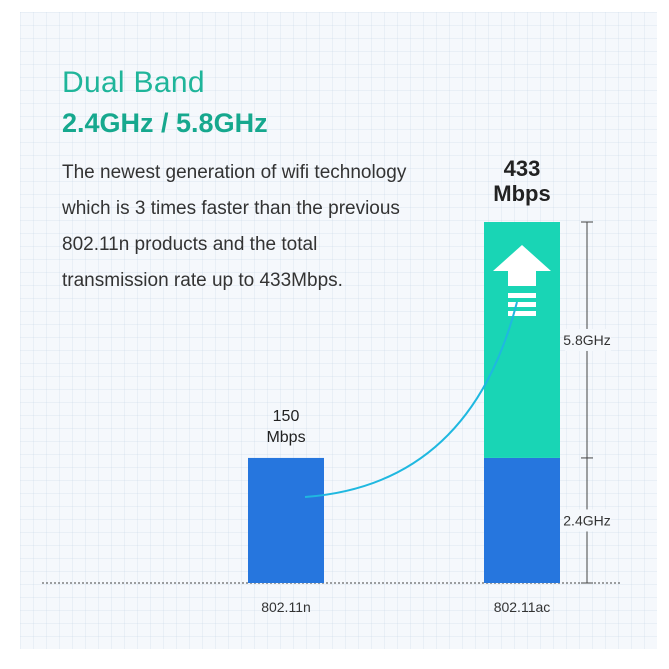 Image resolution: width=669 pixels, height=669 pixels. What do you see at coordinates (522, 607) in the screenshot?
I see `x-tick-label: 802.11ac` at bounding box center [522, 607].